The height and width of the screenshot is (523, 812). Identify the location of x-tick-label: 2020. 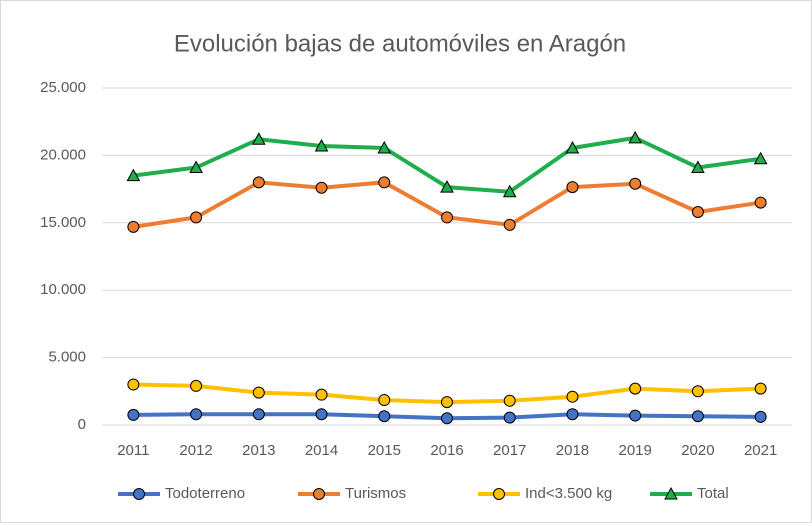
(697, 450).